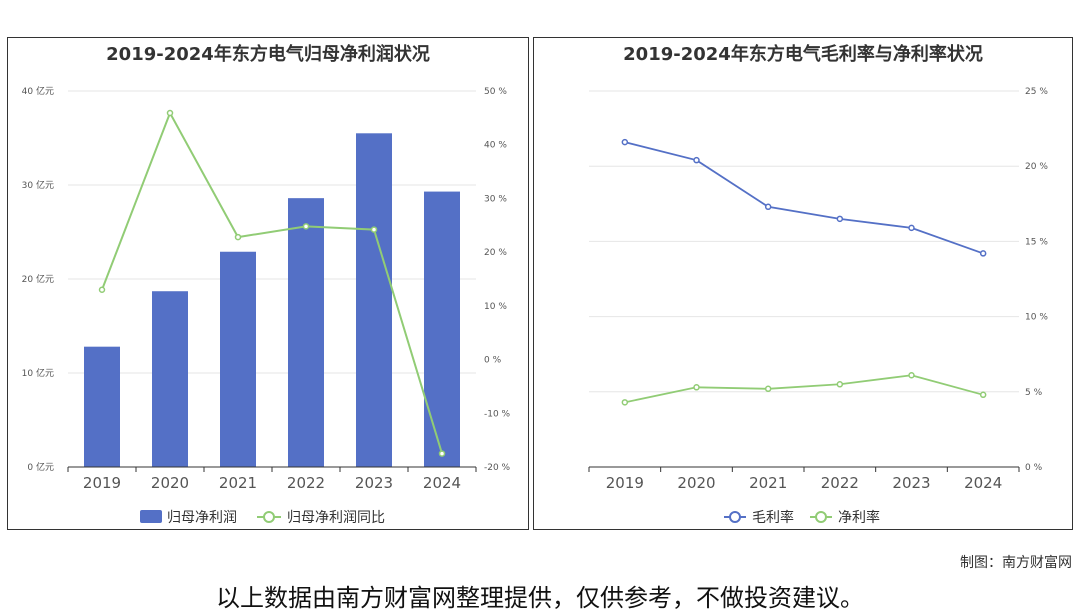  Describe the element at coordinates (336, 517) in the screenshot. I see `legend-label: 归母净利润同比` at that location.